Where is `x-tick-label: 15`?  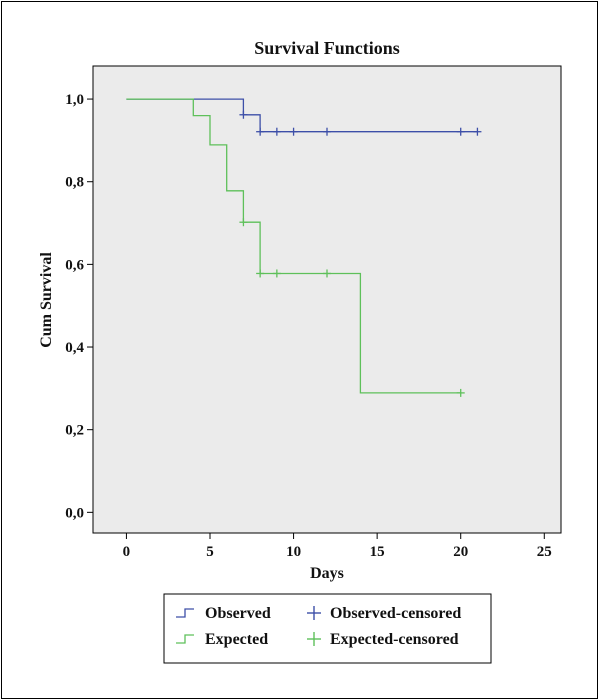 x-tick-label: 15 is located at coordinates (377, 552).